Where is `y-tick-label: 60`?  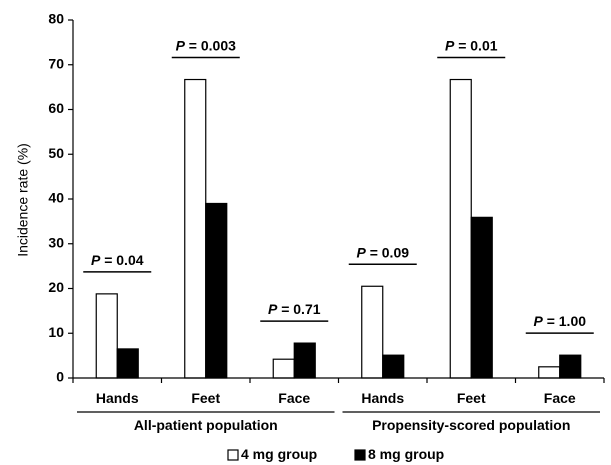
y-tick-label: 60 is located at coordinates (56, 108).